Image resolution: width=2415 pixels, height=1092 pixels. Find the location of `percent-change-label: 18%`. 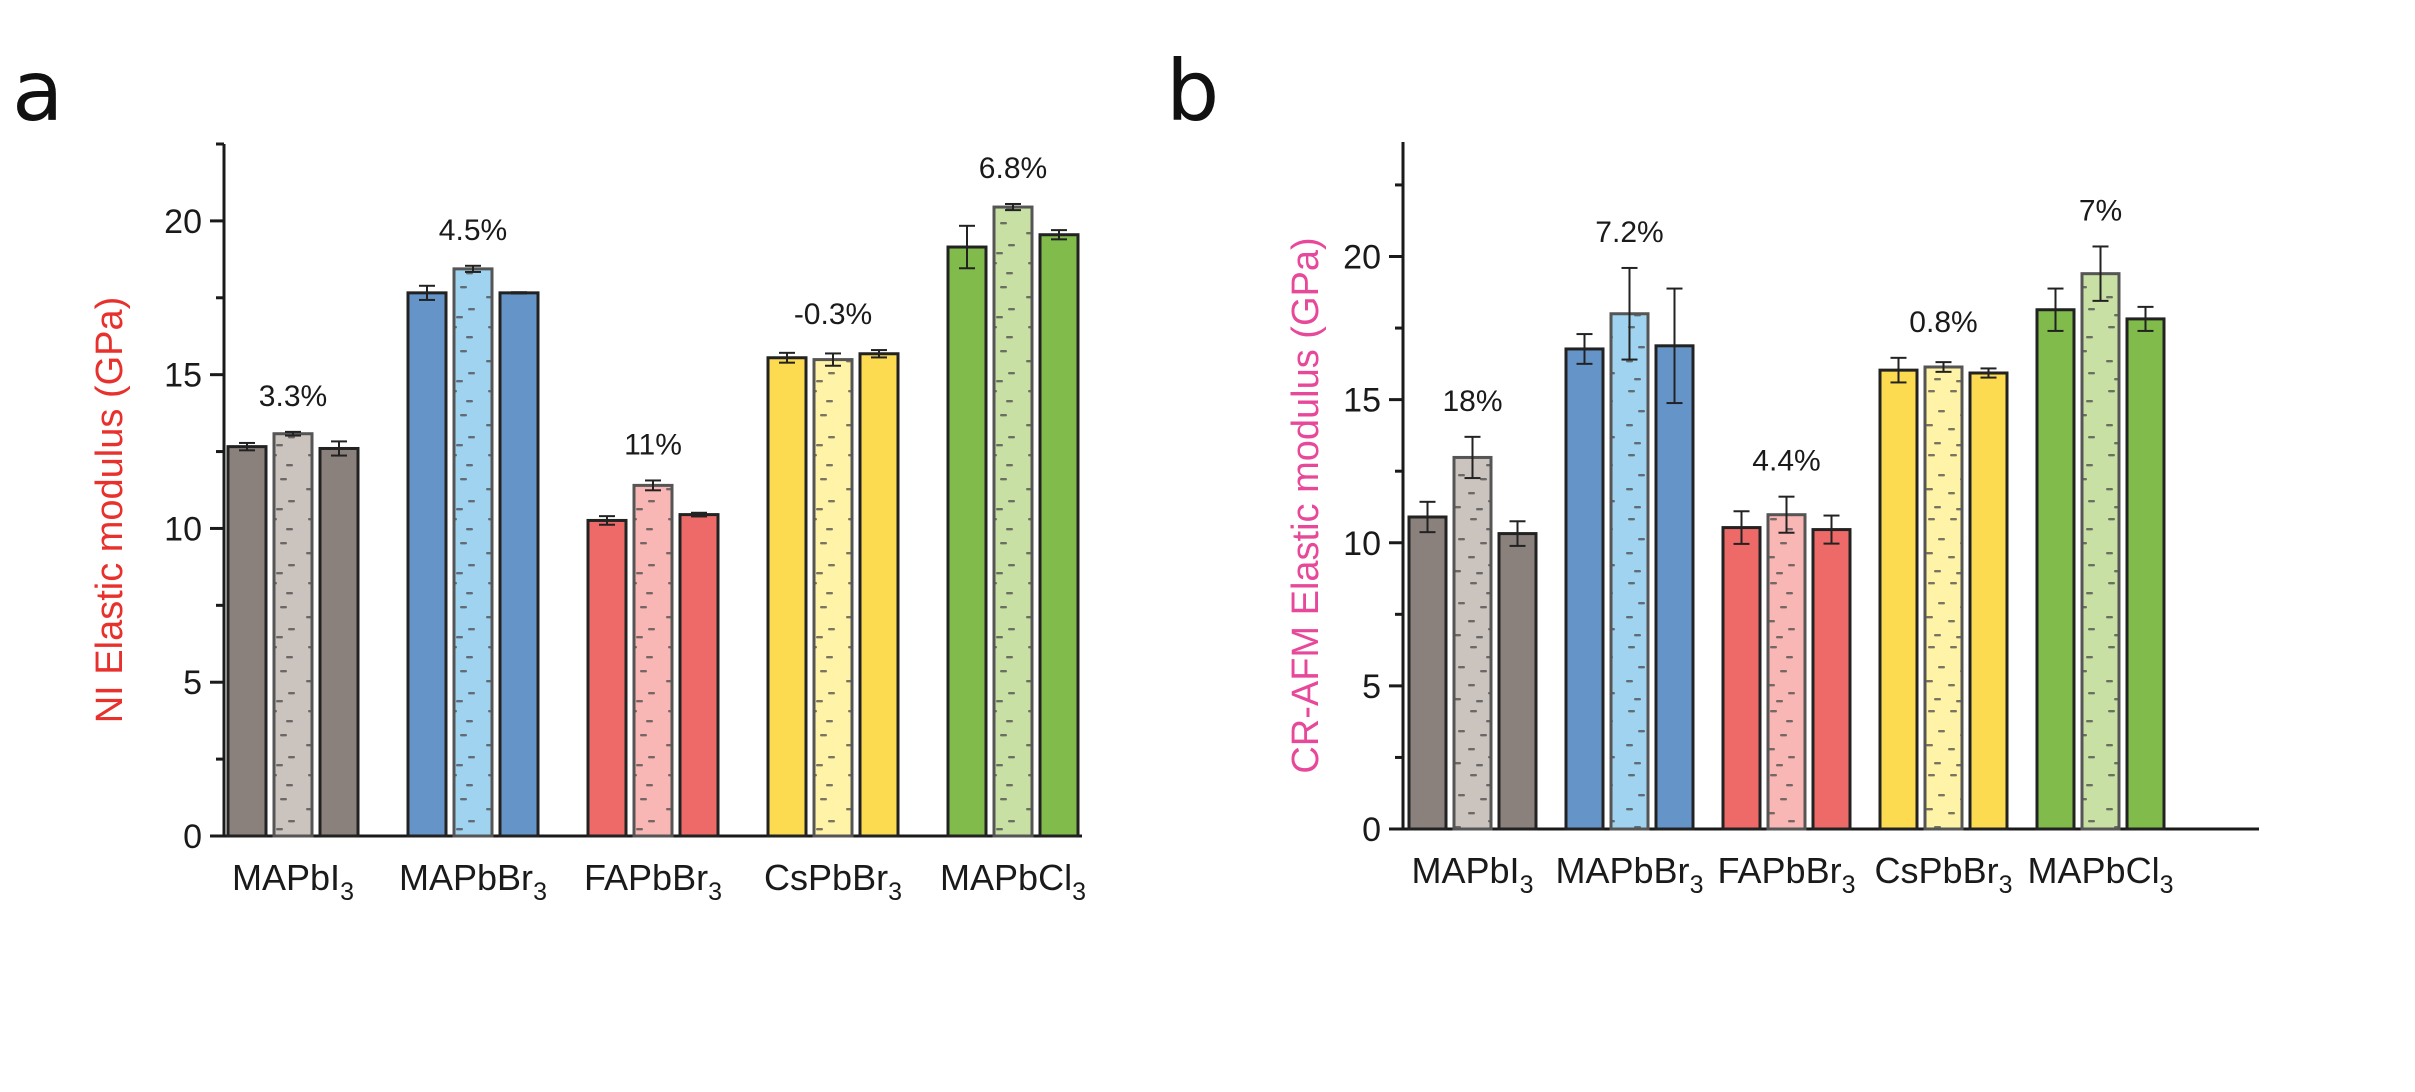

percent-change-label: 18% is located at coordinates (1472, 401).